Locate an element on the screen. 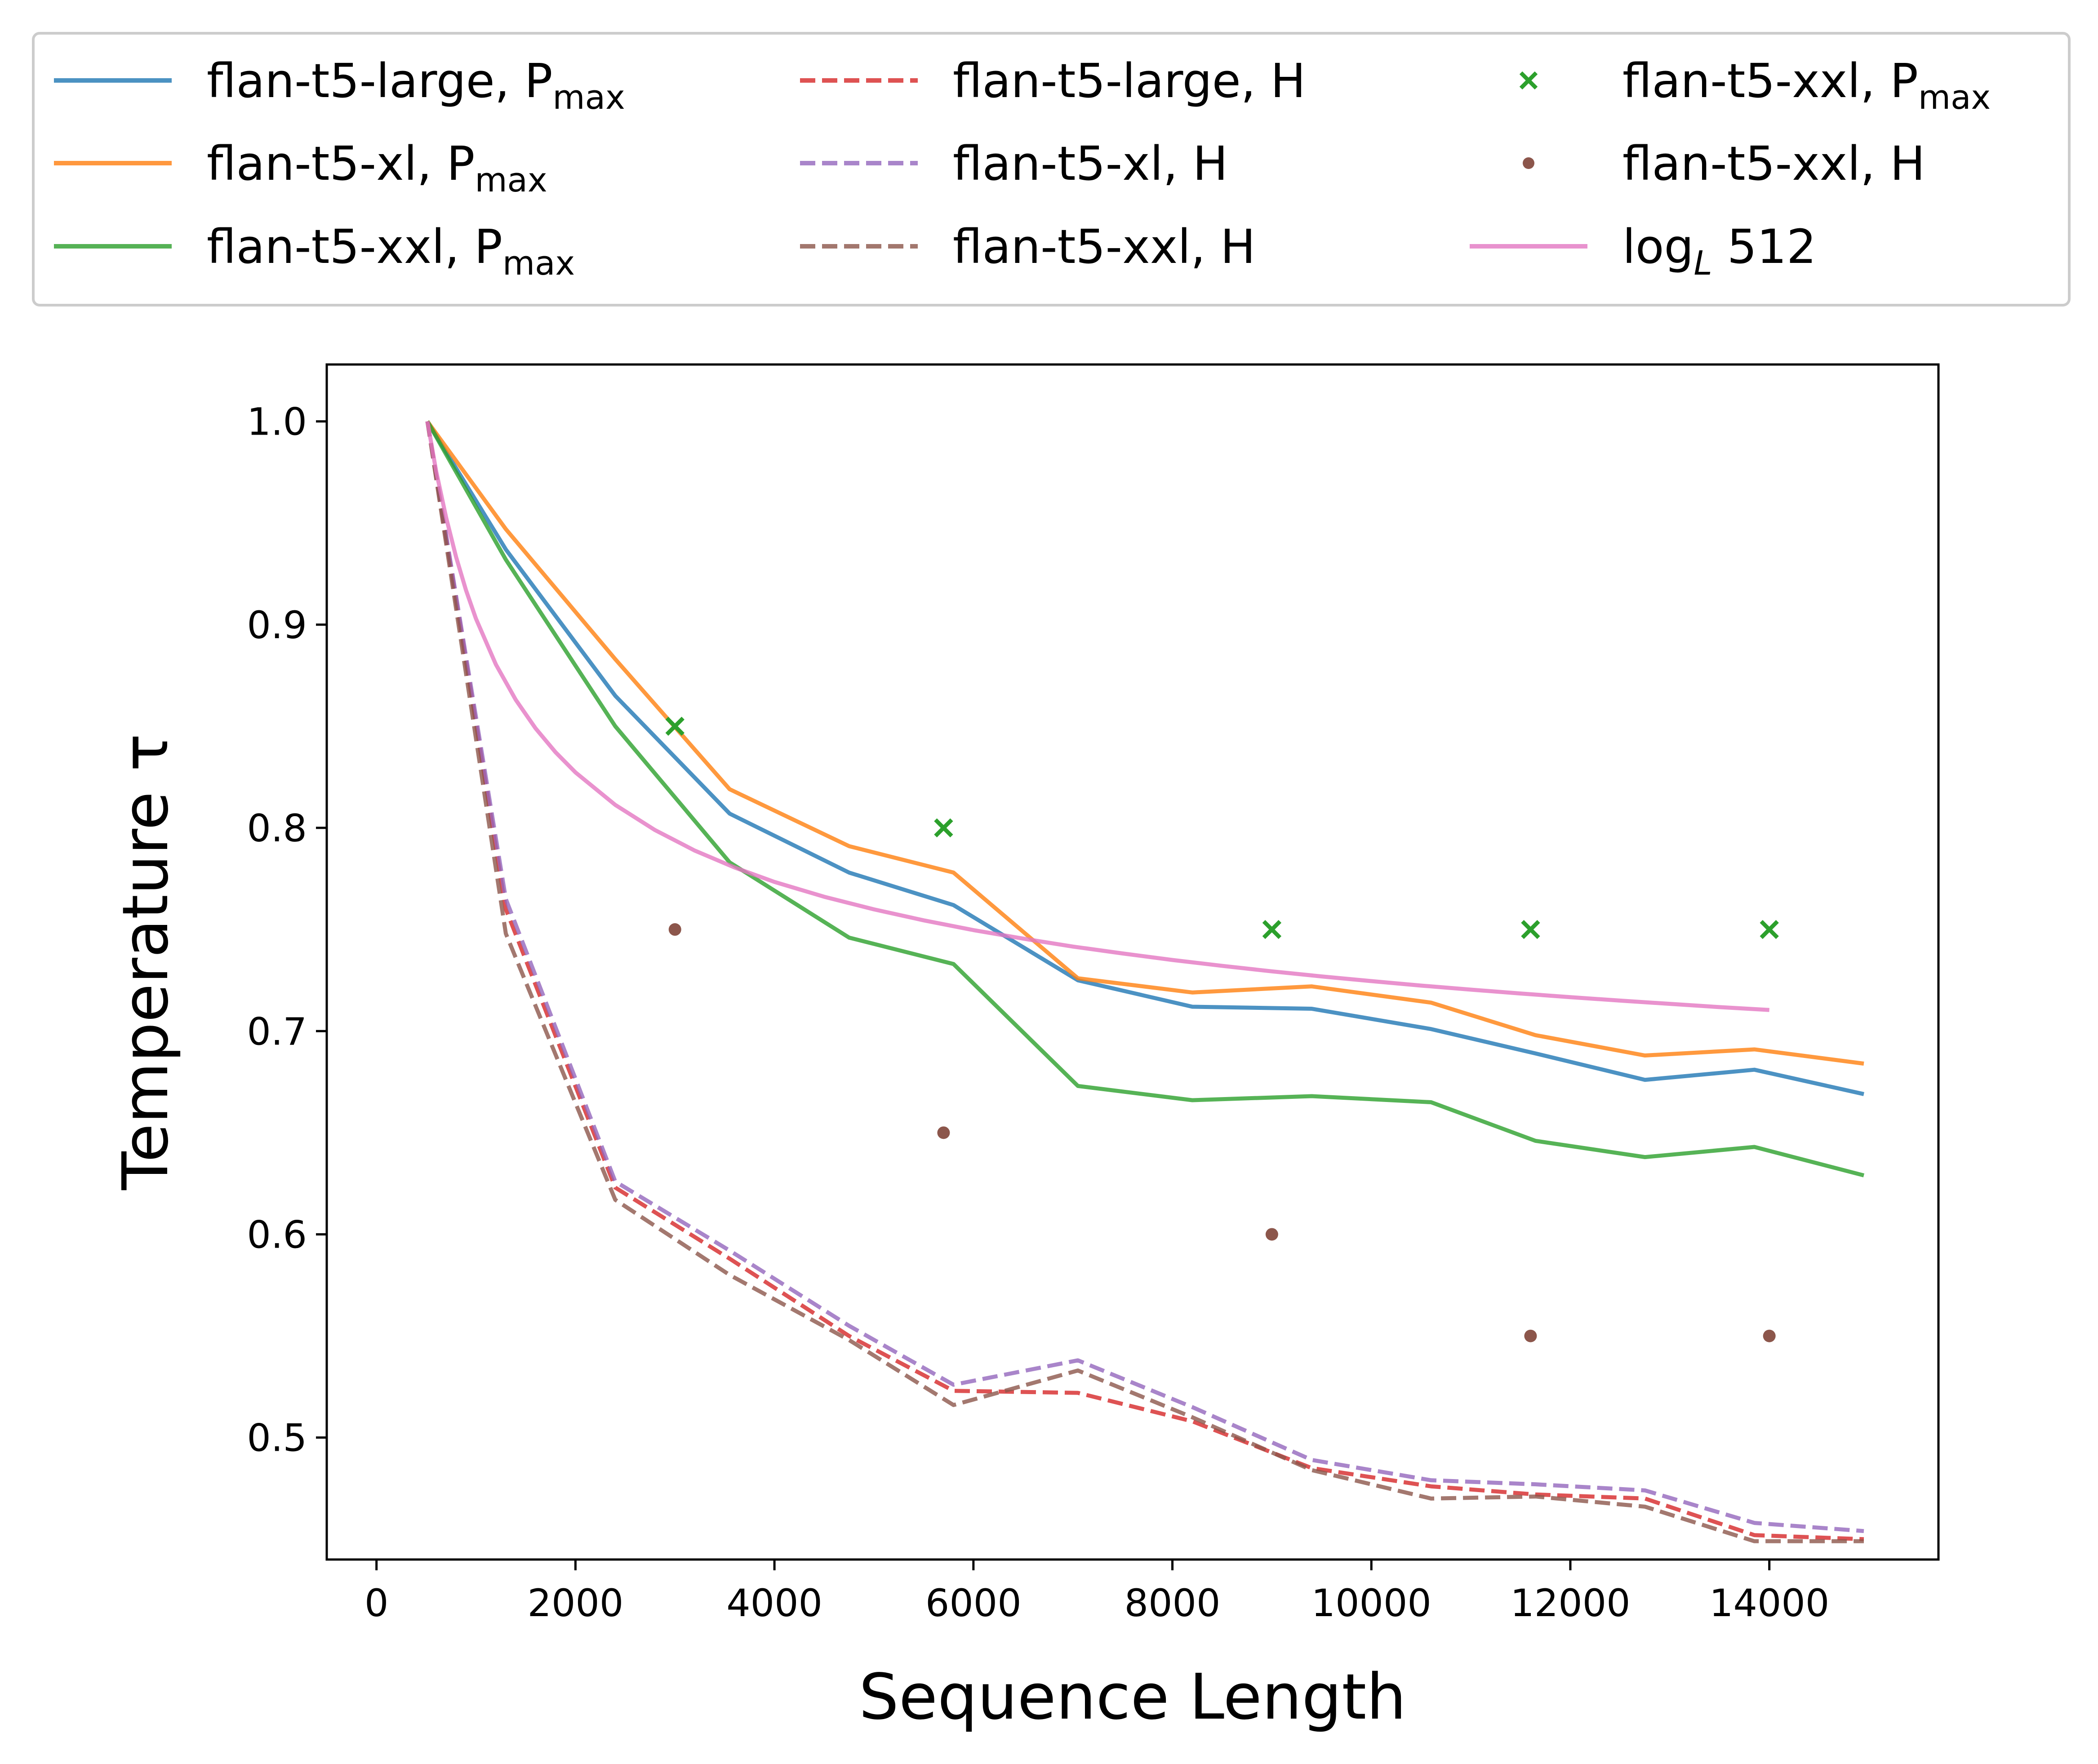  y-tick-label: 0.7 is located at coordinates (277, 1031).